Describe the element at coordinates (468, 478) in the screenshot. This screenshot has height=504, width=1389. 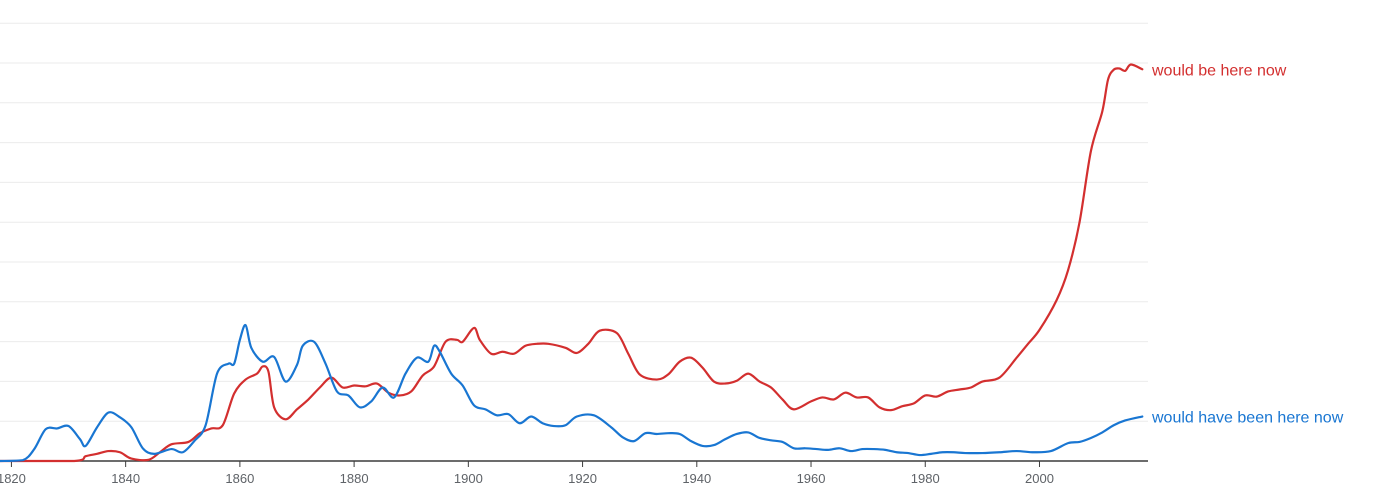
I see `x-tick-label: 1900` at that location.